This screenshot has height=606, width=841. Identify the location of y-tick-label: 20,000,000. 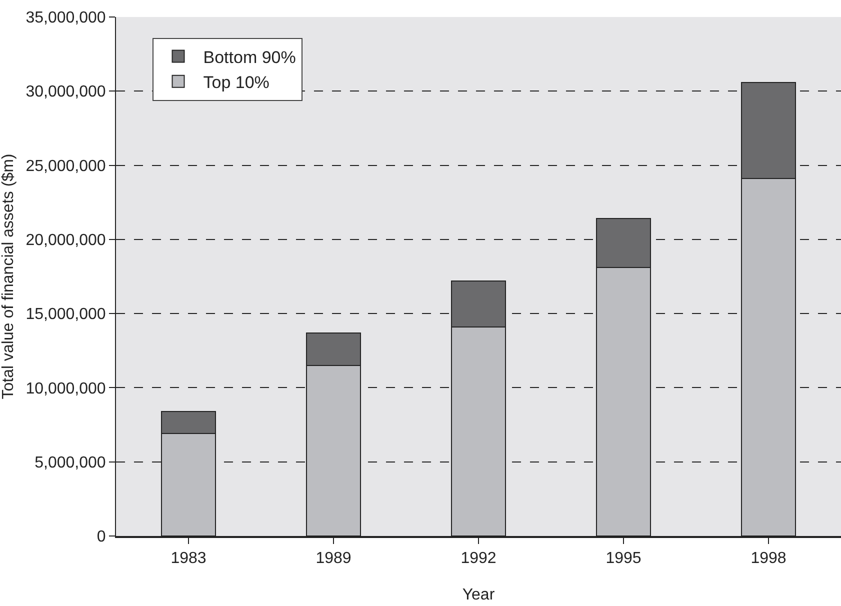
(66, 241).